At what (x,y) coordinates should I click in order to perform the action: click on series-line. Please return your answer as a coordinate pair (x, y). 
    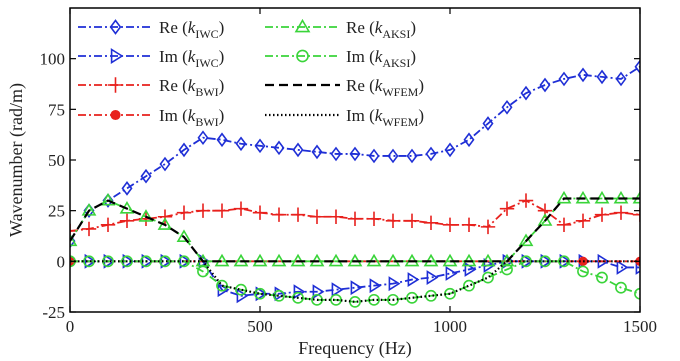
    Looking at the image, I should click on (355, 281).